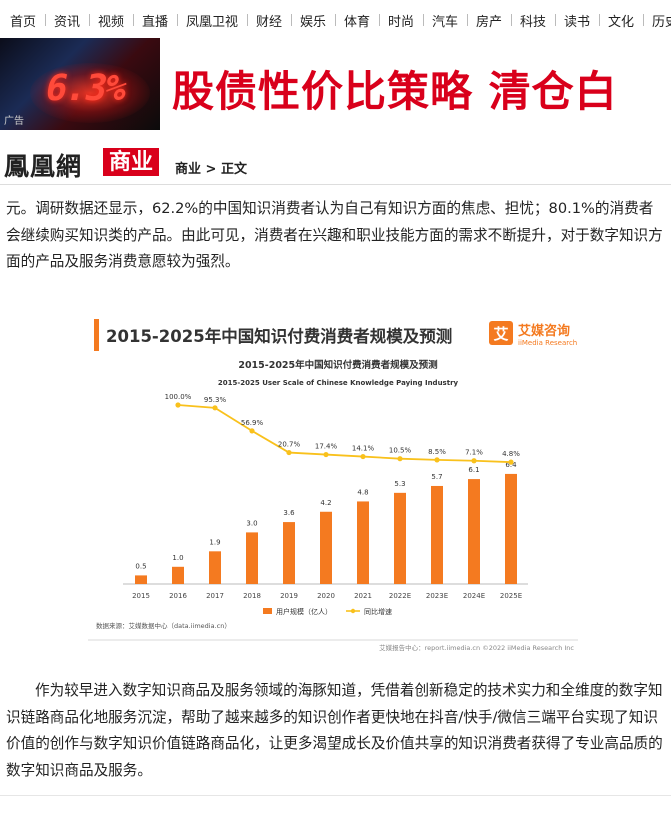 The width and height of the screenshot is (671, 813). I want to click on bar-2021, so click(363, 542).